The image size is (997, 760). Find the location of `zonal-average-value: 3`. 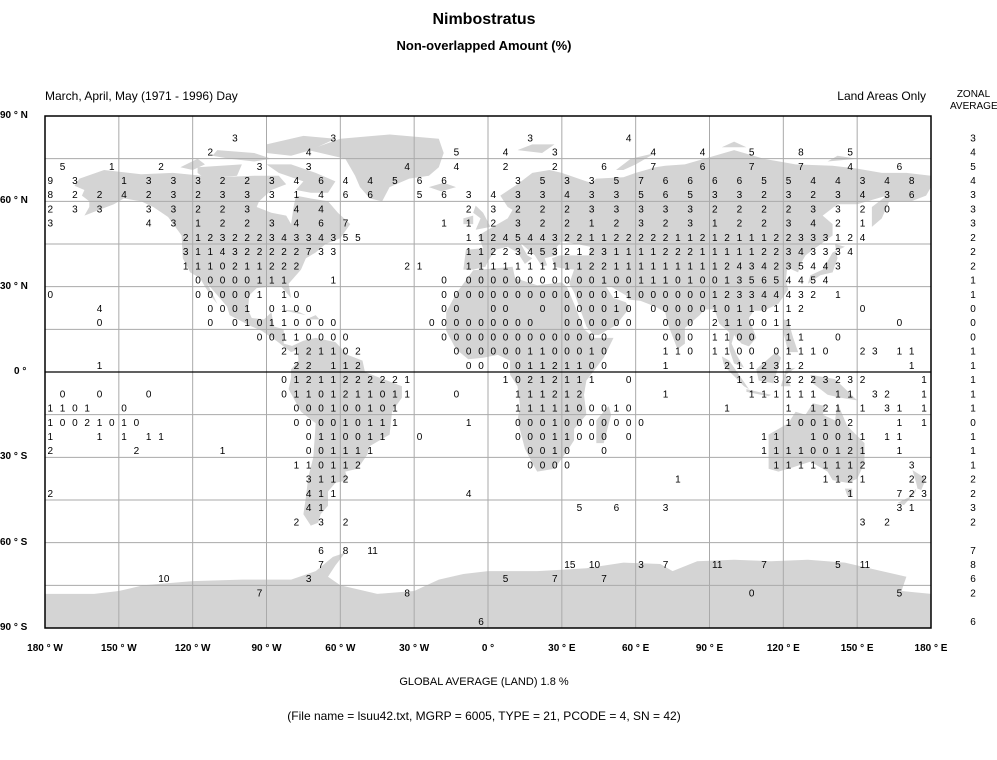

zonal-average-value: 3 is located at coordinates (973, 195).